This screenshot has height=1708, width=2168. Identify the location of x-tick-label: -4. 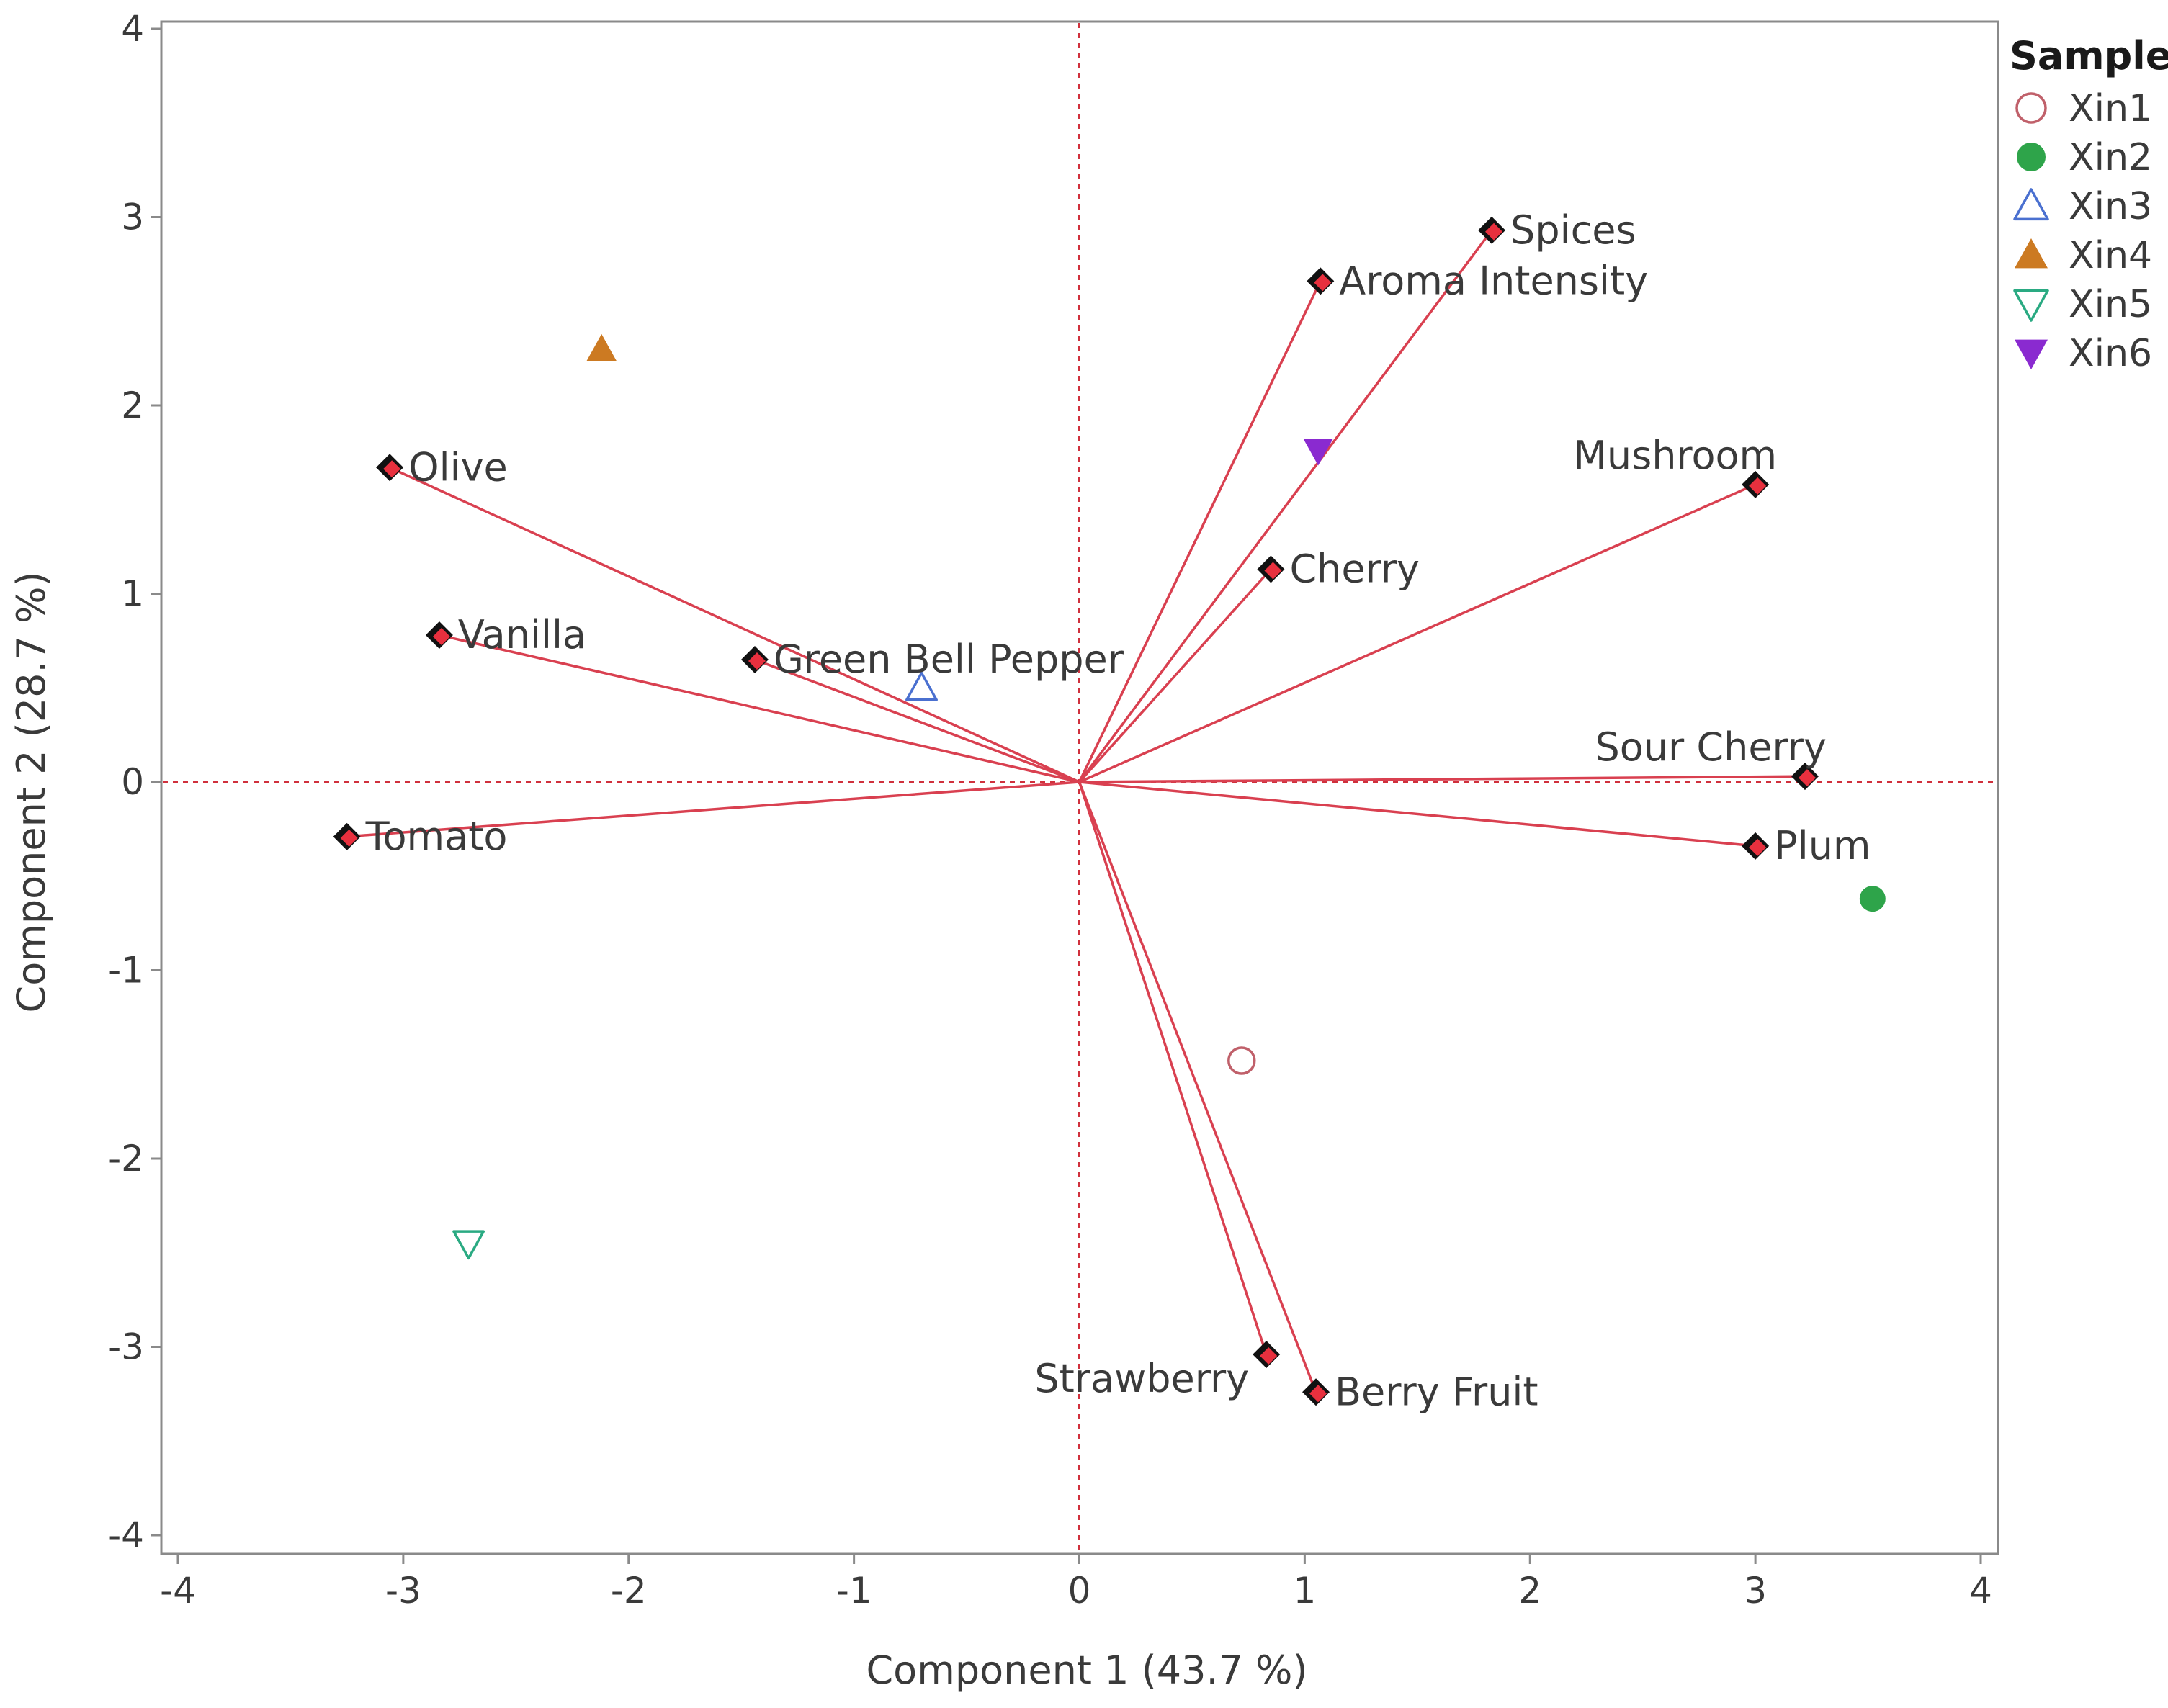
(178, 1591).